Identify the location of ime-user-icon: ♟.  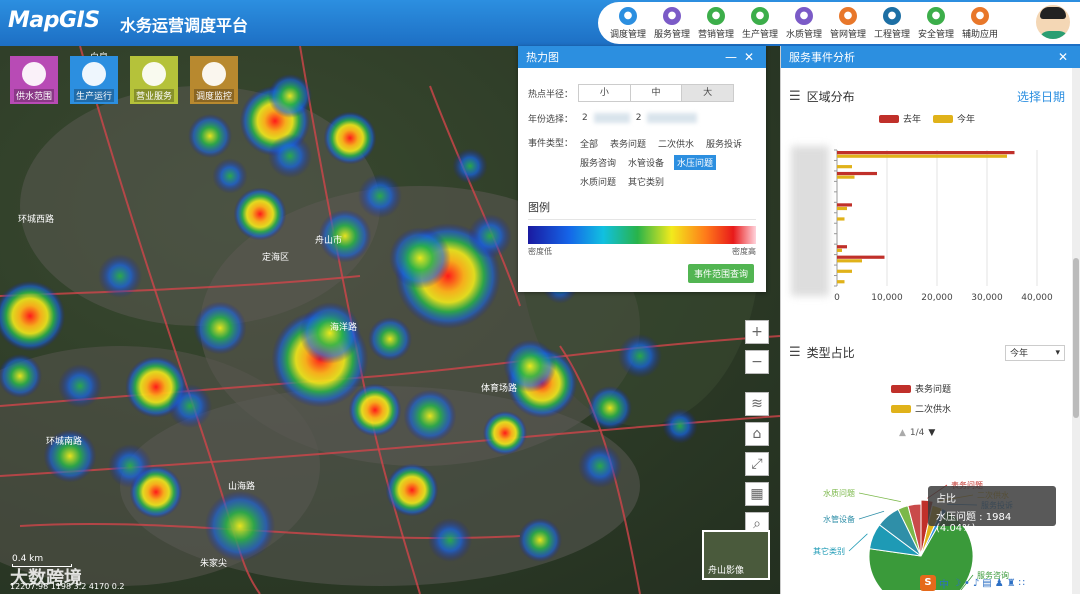
(999, 583).